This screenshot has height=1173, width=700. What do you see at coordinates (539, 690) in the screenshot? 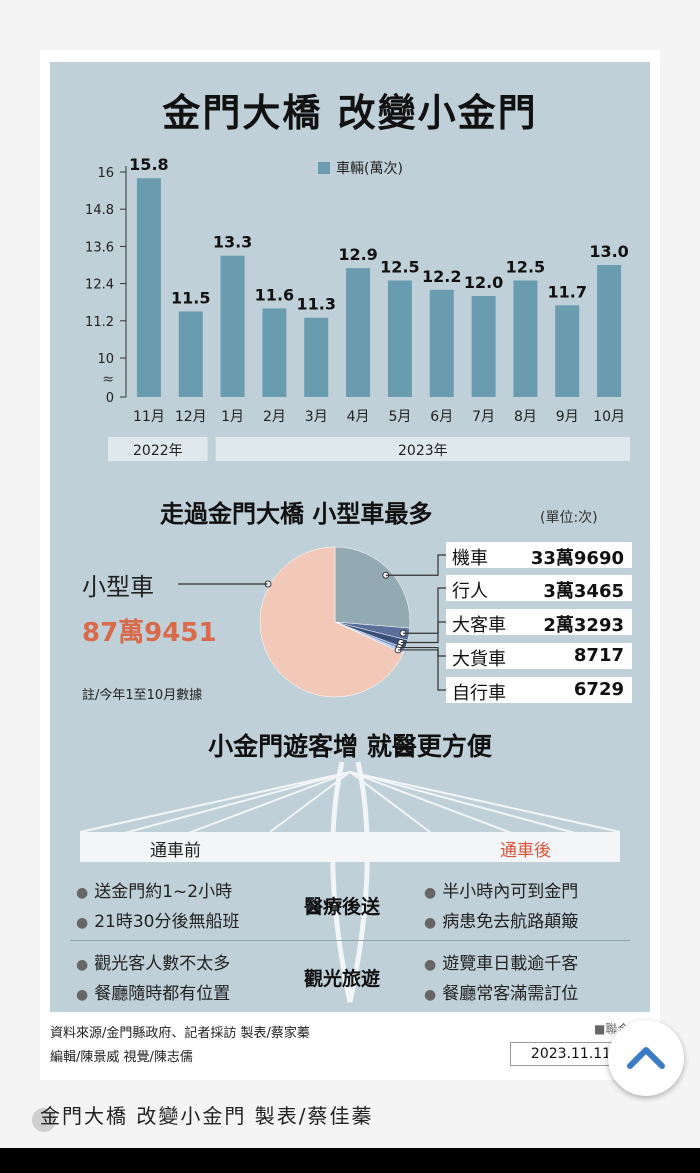
I see `legend-row-bicycle: 自行車 6729` at bounding box center [539, 690].